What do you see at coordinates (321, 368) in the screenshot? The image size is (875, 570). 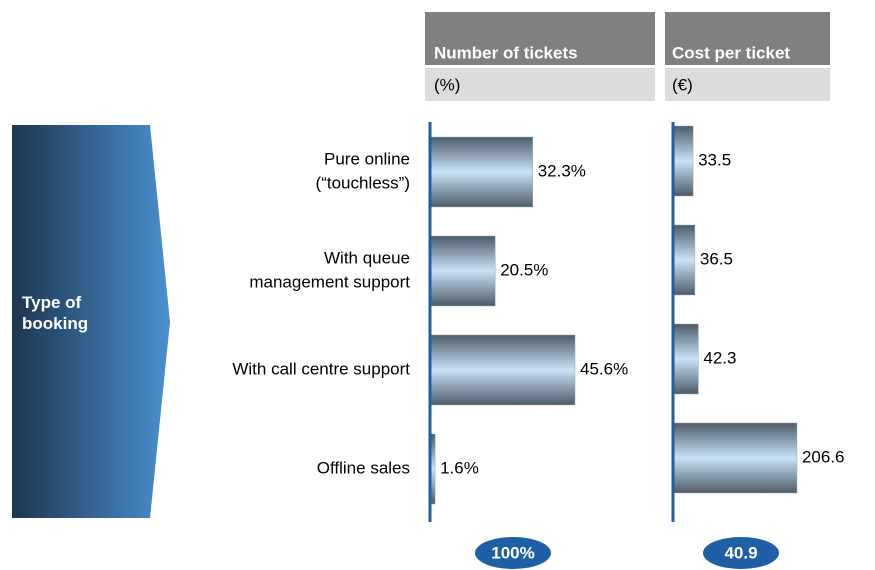 I see `category-label: With call centre support` at bounding box center [321, 368].